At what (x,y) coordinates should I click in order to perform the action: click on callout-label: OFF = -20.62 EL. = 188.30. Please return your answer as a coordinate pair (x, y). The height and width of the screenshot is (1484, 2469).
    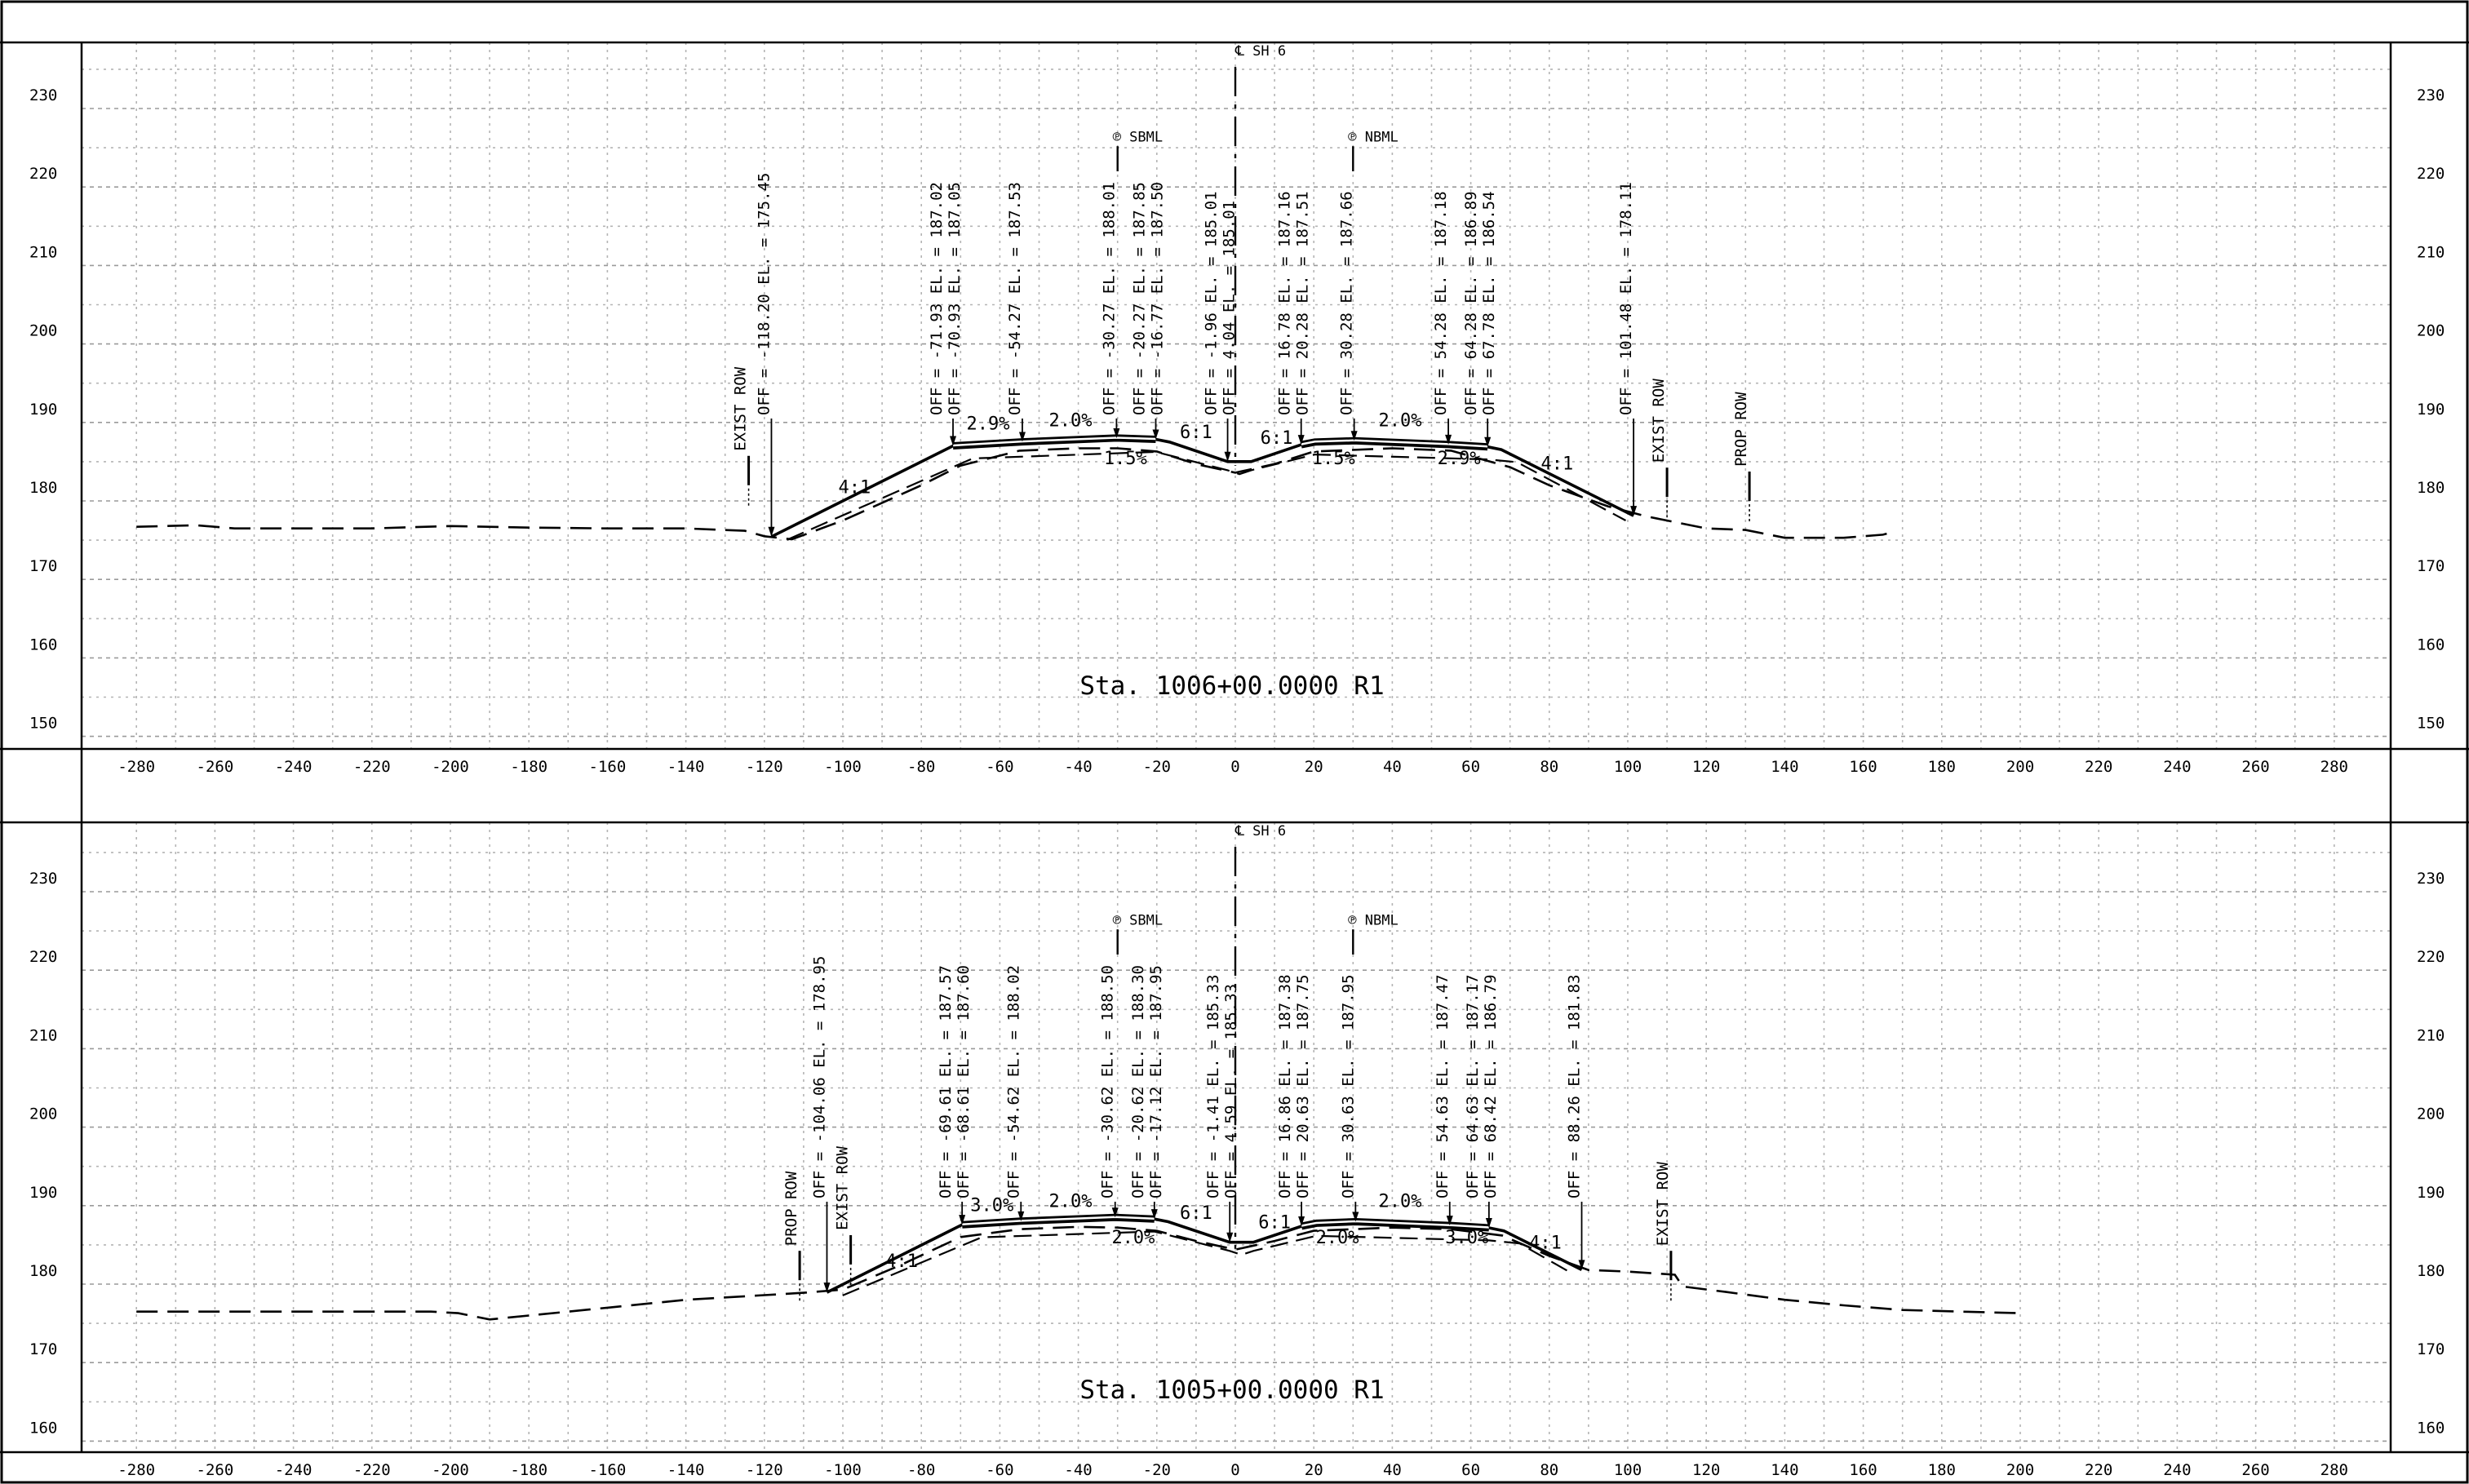
    Looking at the image, I should click on (1138, 1081).